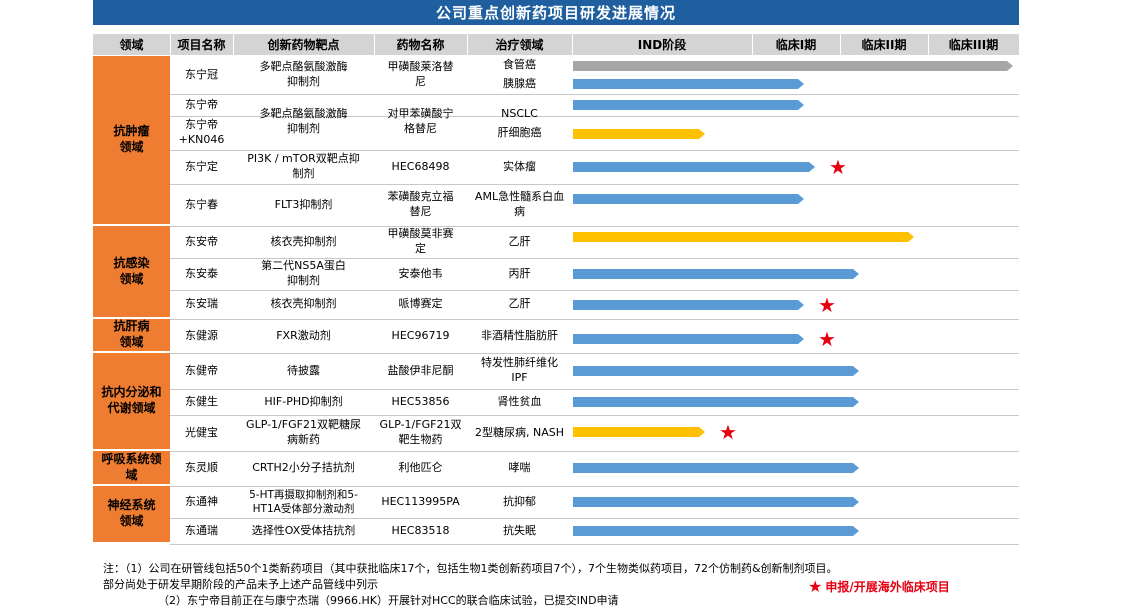  What do you see at coordinates (973, 45) in the screenshot?
I see `header-phase3: 临床III期` at bounding box center [973, 45].